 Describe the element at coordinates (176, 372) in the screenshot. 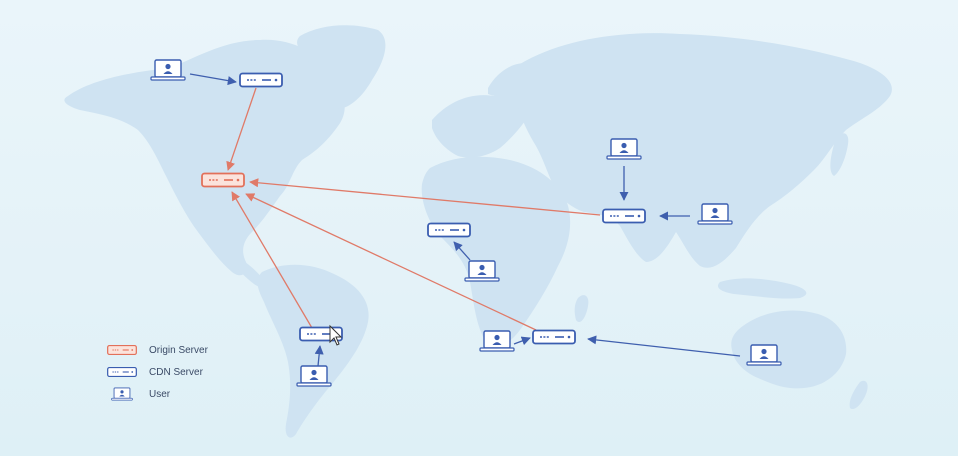

I see `legend-cdn-label: CDN Server` at that location.